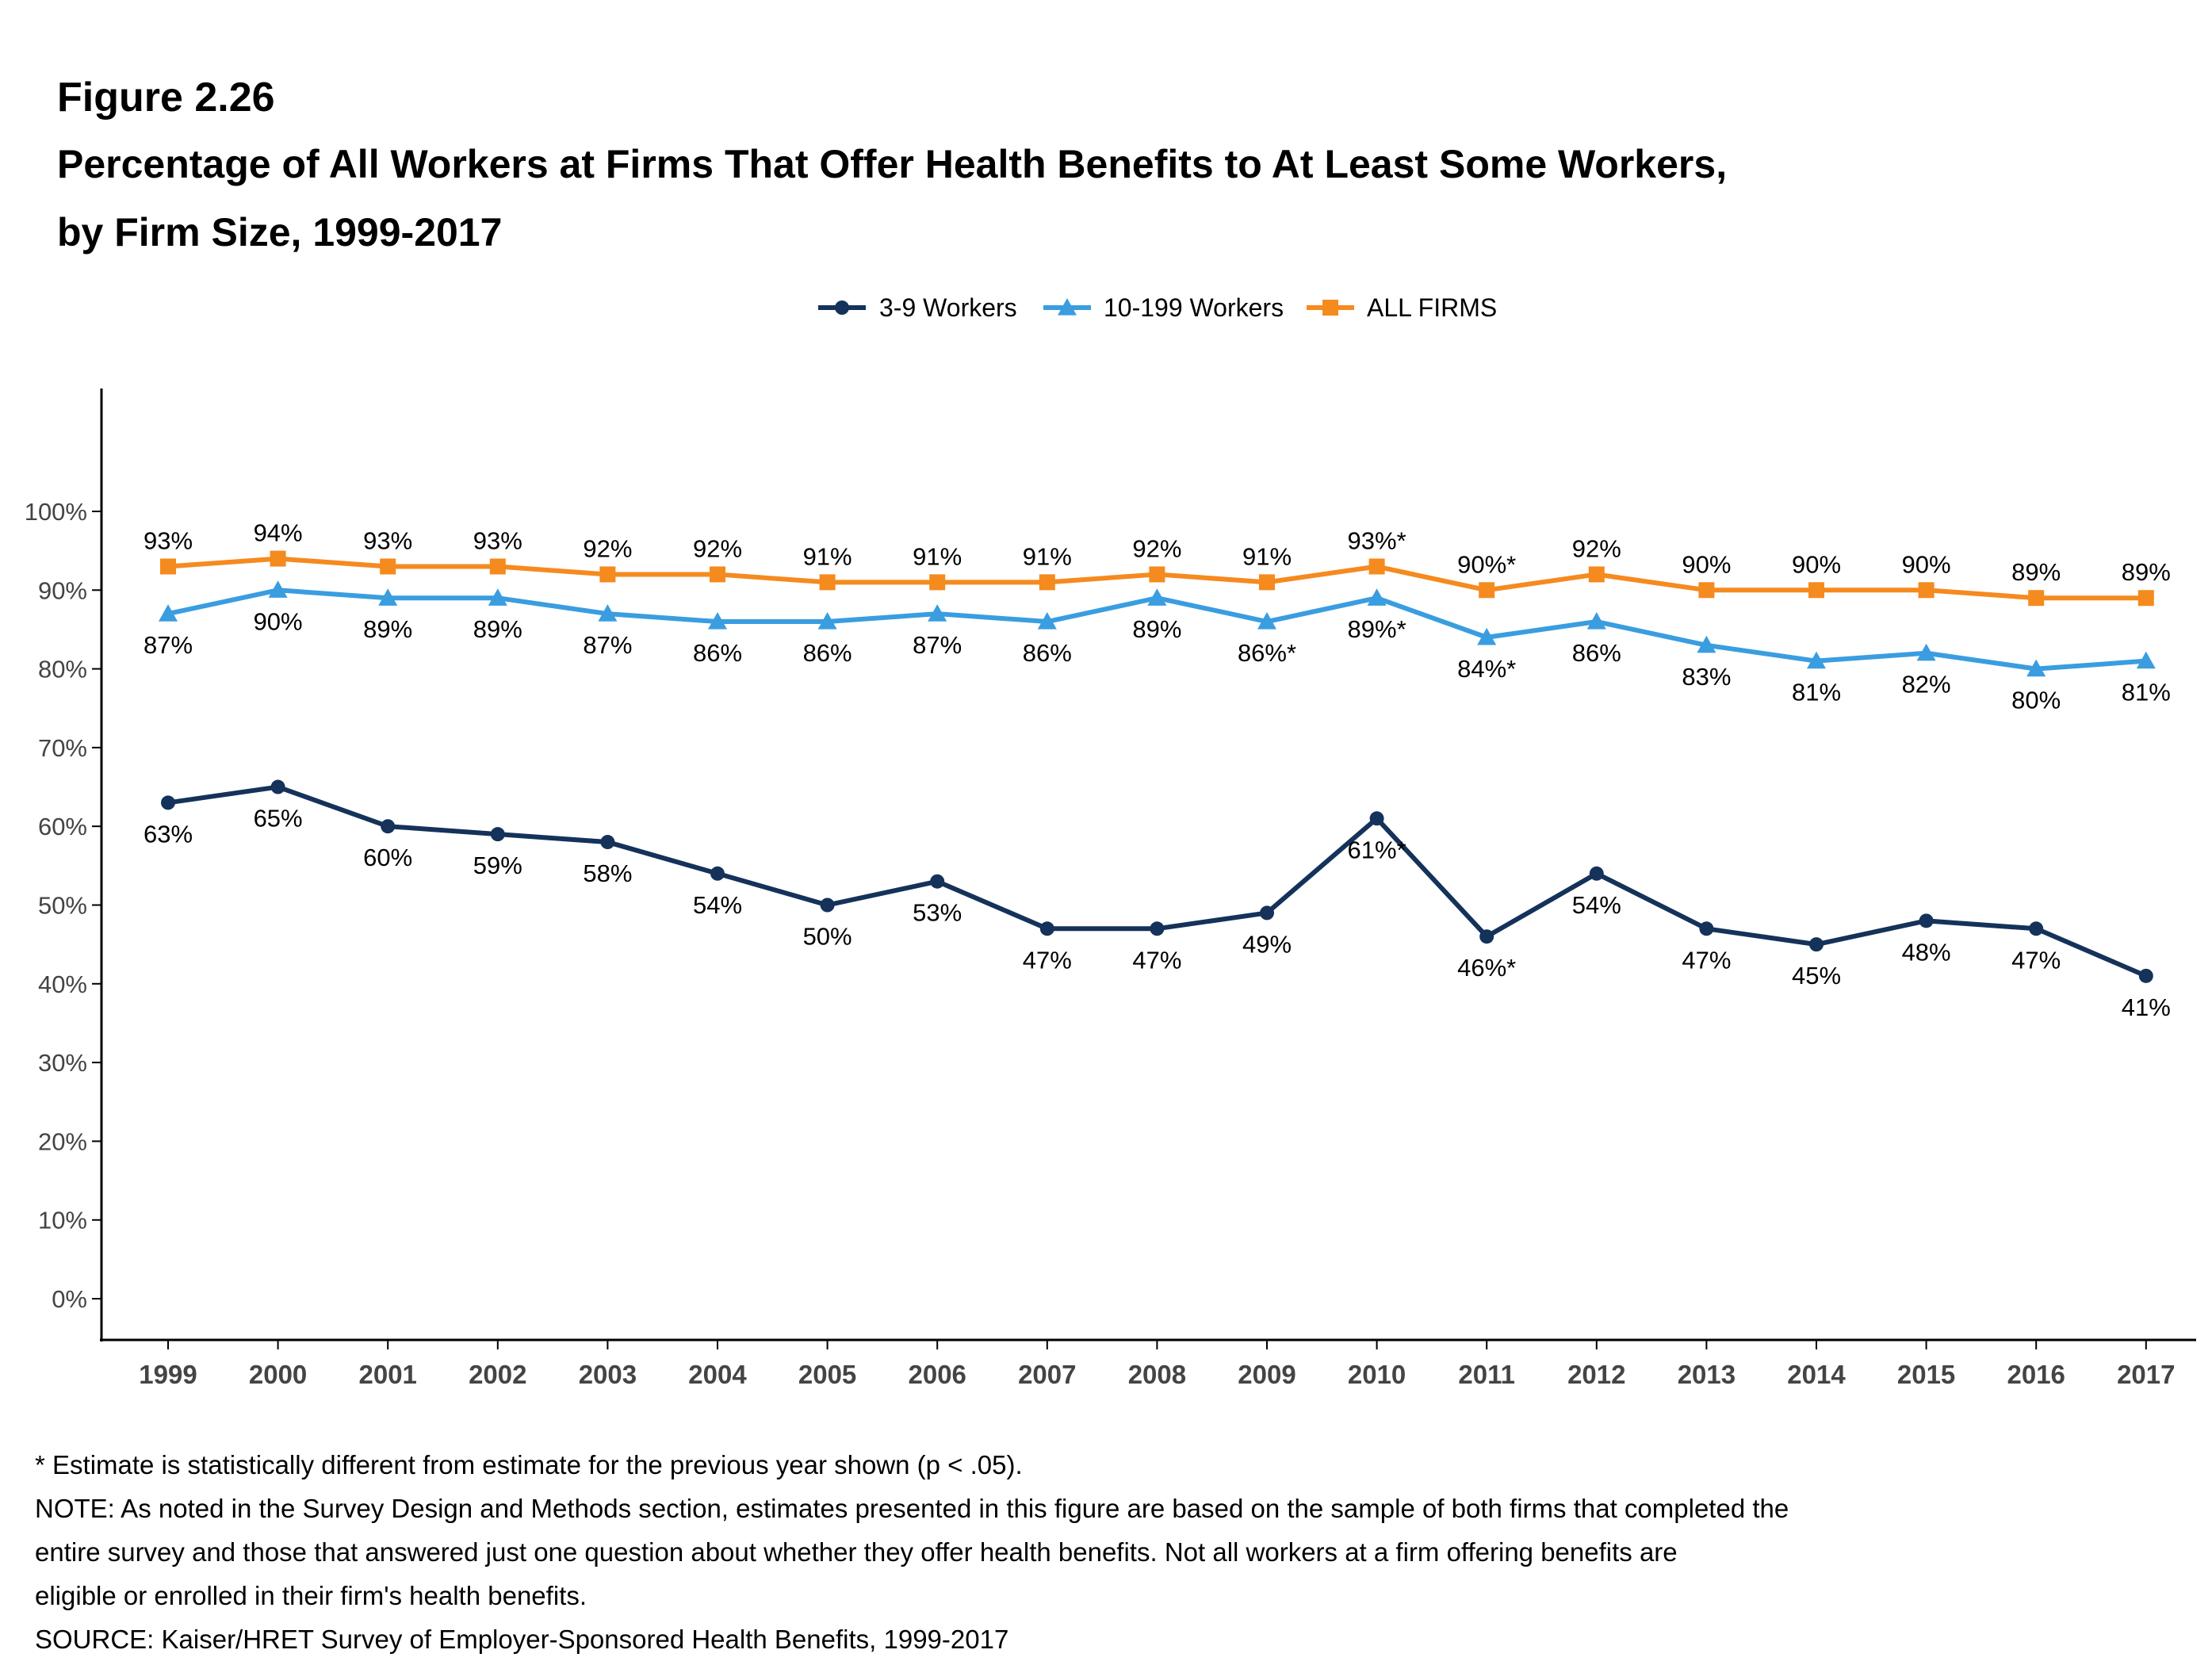  I want to click on data-label-all-firms: 93%, so click(168, 541).